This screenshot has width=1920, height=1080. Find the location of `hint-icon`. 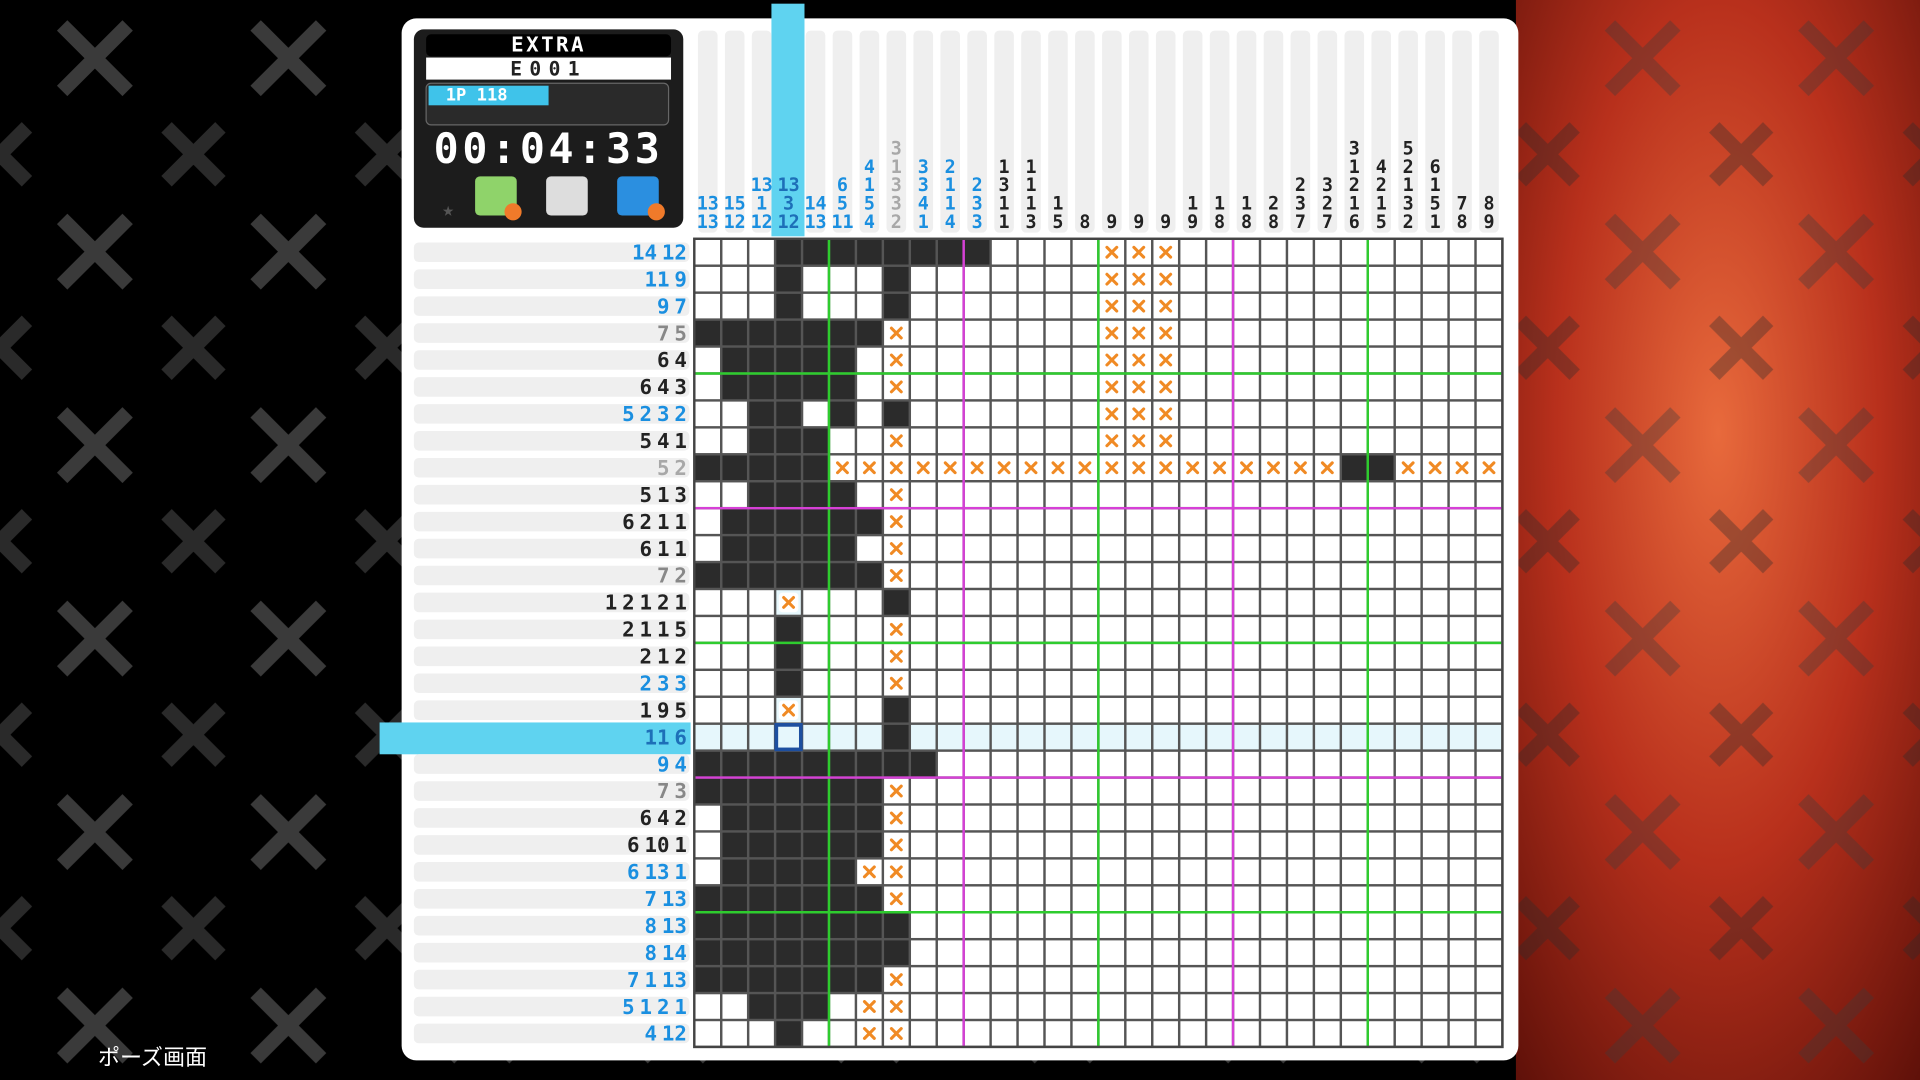

hint-icon is located at coordinates (567, 196).